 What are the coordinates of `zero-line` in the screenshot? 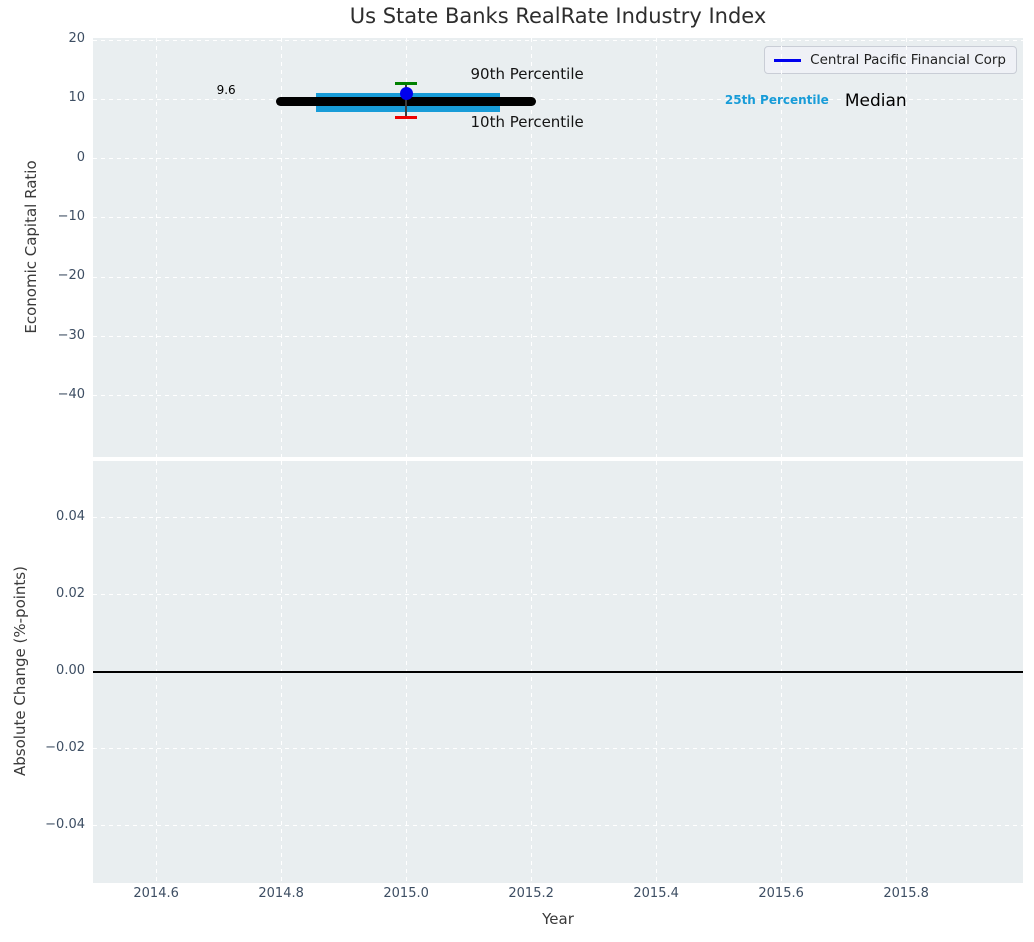 It's located at (558, 671).